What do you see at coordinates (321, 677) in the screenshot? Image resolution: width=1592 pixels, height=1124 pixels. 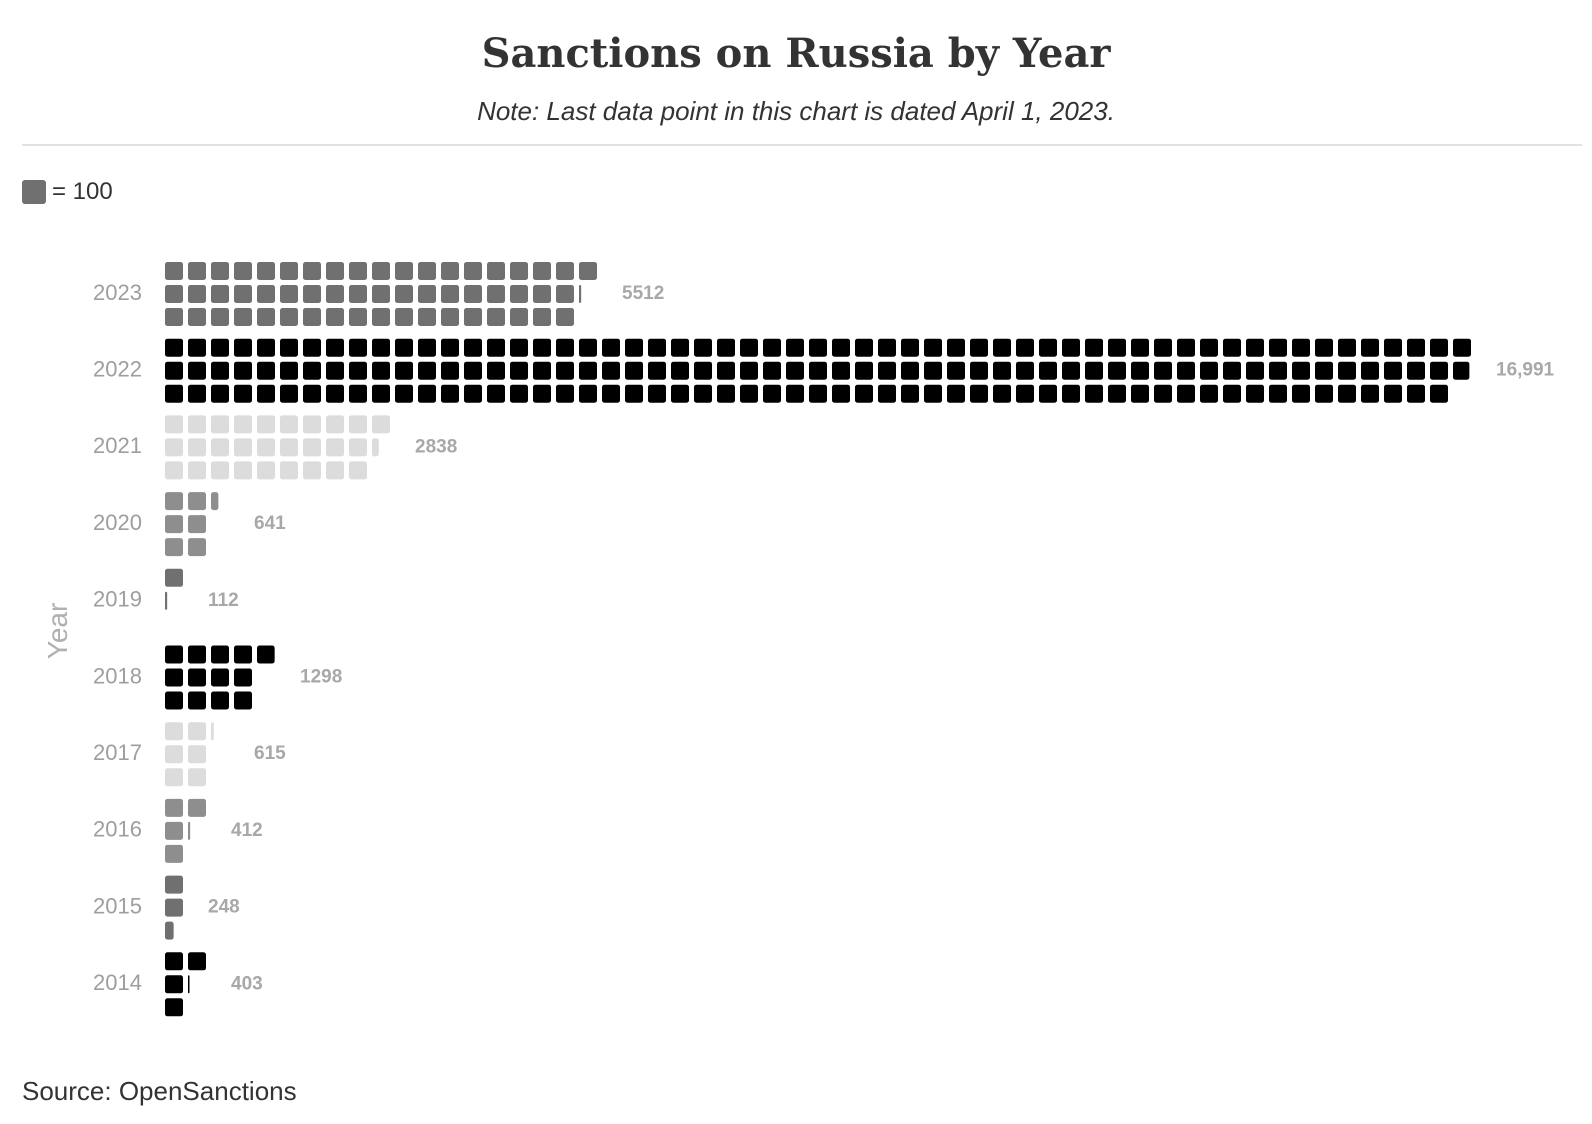 I see `value-label: 1298` at bounding box center [321, 677].